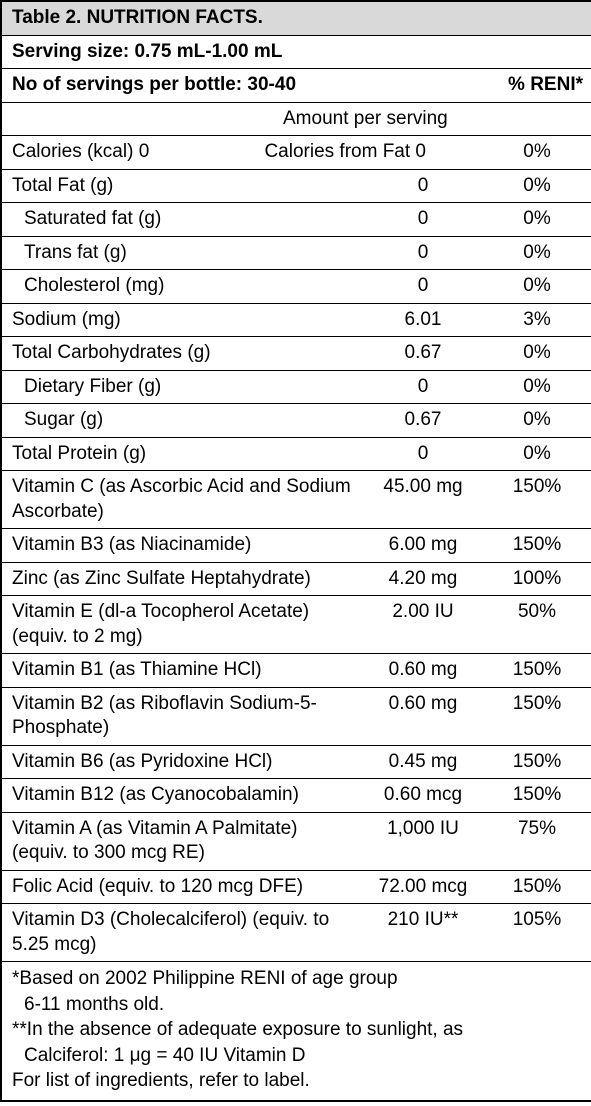 The height and width of the screenshot is (1106, 591). I want to click on serving-size: Serving size: 0.75 mL-1.00 mL, so click(296, 51).